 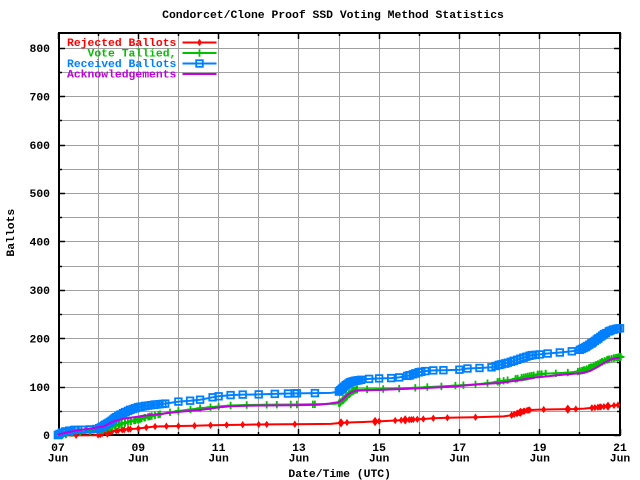 I want to click on svg-text: 07, so click(x=58, y=449).